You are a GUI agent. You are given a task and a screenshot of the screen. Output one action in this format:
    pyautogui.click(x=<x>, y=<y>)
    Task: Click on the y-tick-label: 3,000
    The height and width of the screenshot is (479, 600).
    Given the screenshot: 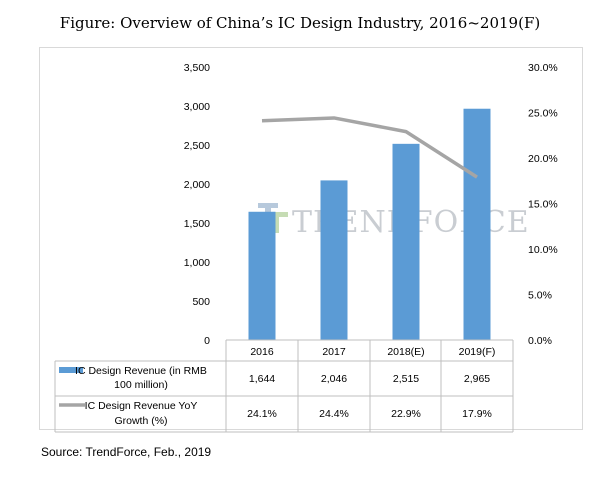 What is the action you would take?
    pyautogui.click(x=197, y=107)
    